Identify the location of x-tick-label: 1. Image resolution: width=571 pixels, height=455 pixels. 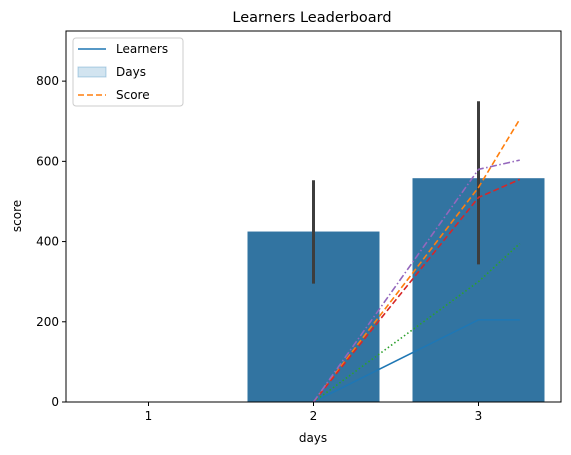
(149, 416).